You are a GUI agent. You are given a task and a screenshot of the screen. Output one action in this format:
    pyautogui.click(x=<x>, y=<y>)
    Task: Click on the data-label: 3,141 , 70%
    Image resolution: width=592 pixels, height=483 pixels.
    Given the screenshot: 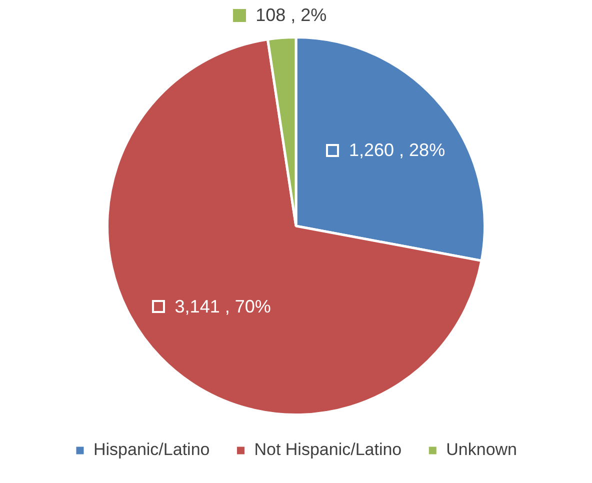 What is the action you would take?
    pyautogui.click(x=222, y=306)
    